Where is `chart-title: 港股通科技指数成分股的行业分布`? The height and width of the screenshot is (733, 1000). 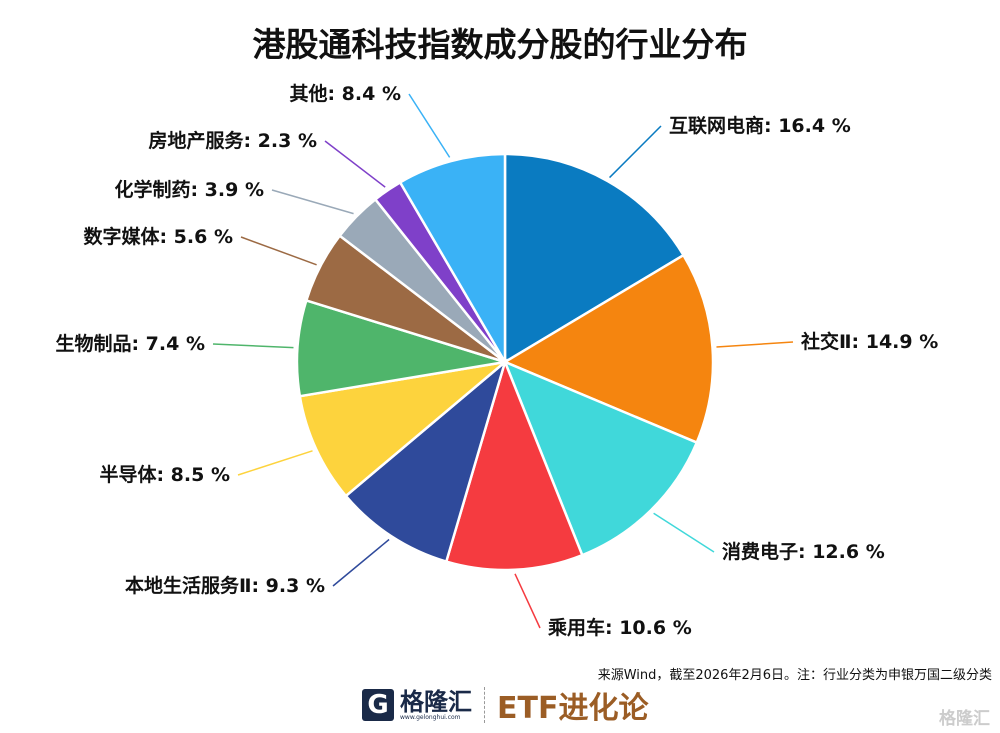 chart-title: 港股通科技指数成分股的行业分布 is located at coordinates (500, 44).